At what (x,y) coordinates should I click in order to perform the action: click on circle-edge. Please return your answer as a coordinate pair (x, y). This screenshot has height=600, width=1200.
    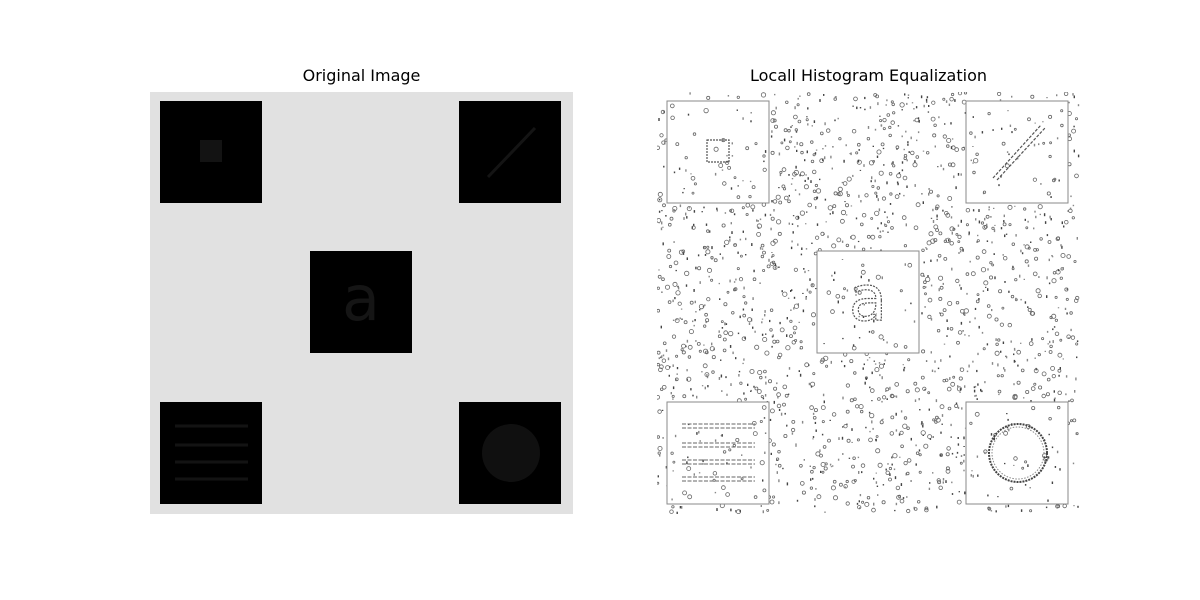
    Looking at the image, I should click on (1018, 453).